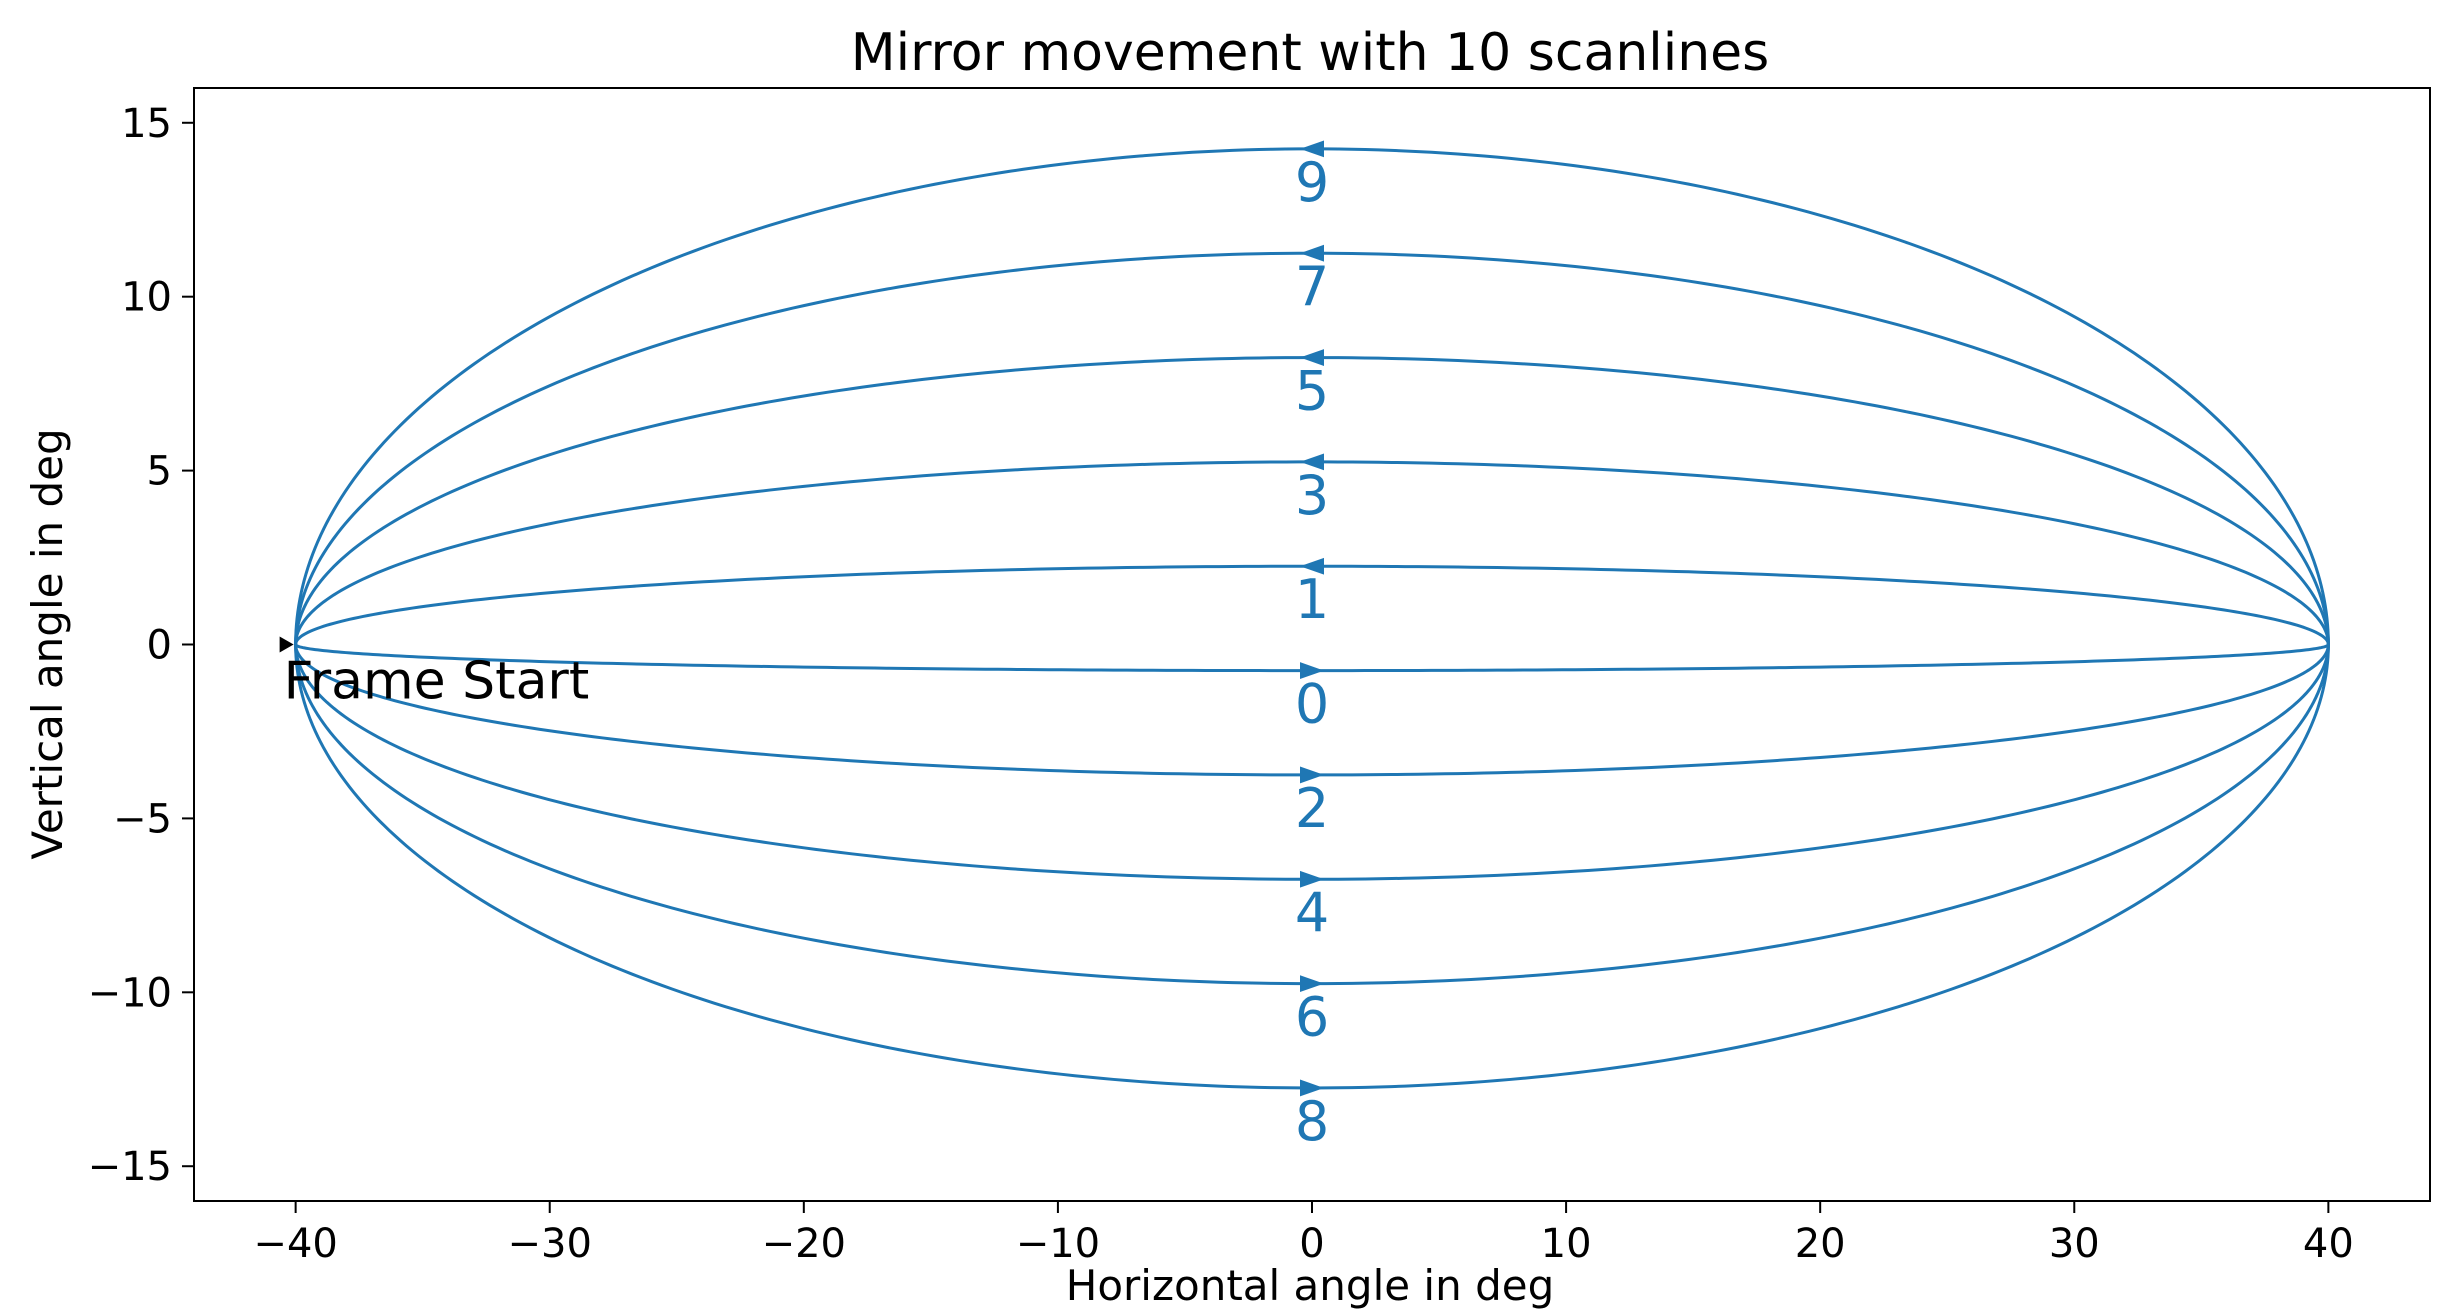  What do you see at coordinates (1312, 775) in the screenshot?
I see `scanline-2-arrow` at bounding box center [1312, 775].